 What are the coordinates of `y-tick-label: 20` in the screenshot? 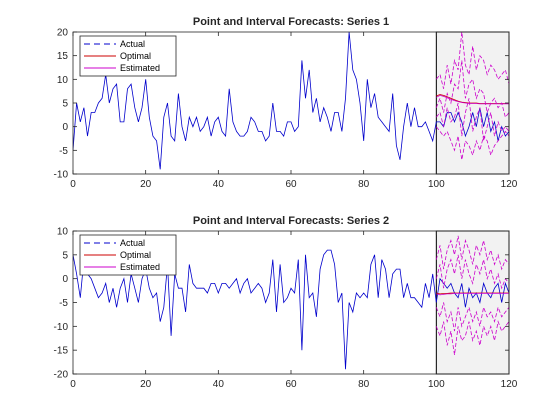 It's located at (63, 33).